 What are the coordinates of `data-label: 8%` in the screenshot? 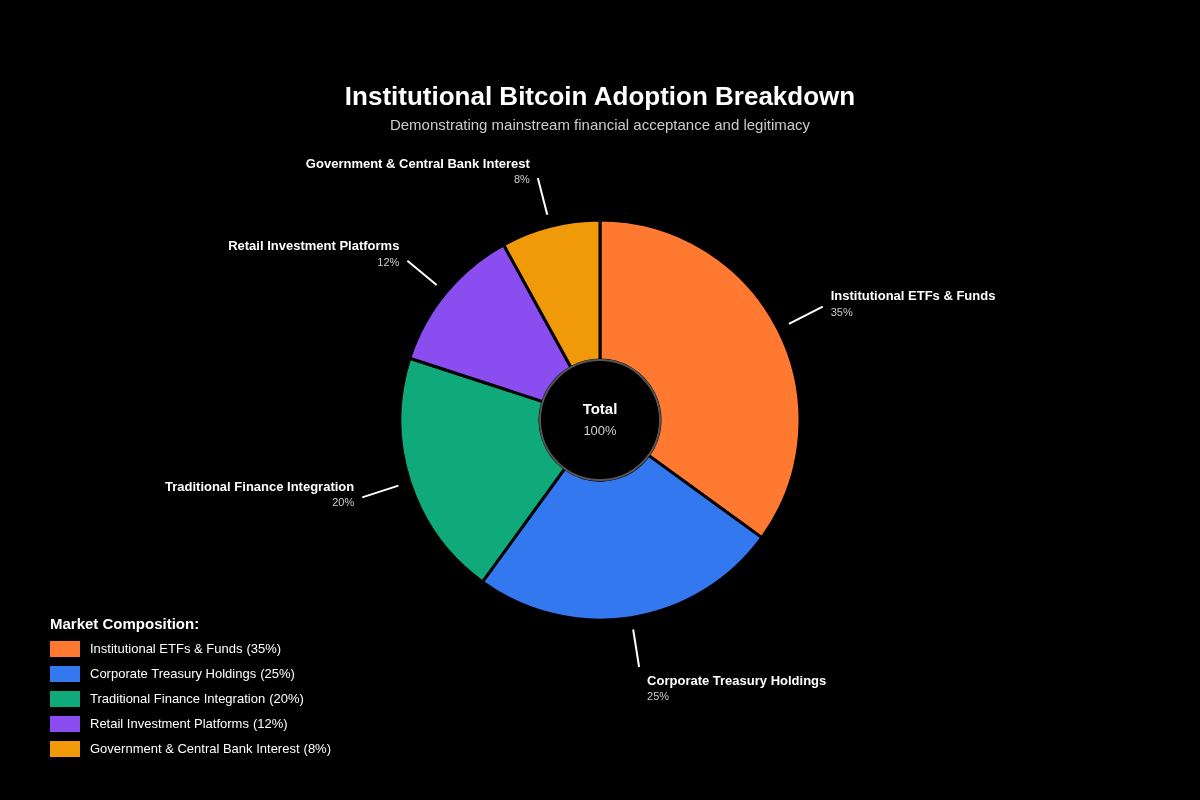 It's located at (522, 178).